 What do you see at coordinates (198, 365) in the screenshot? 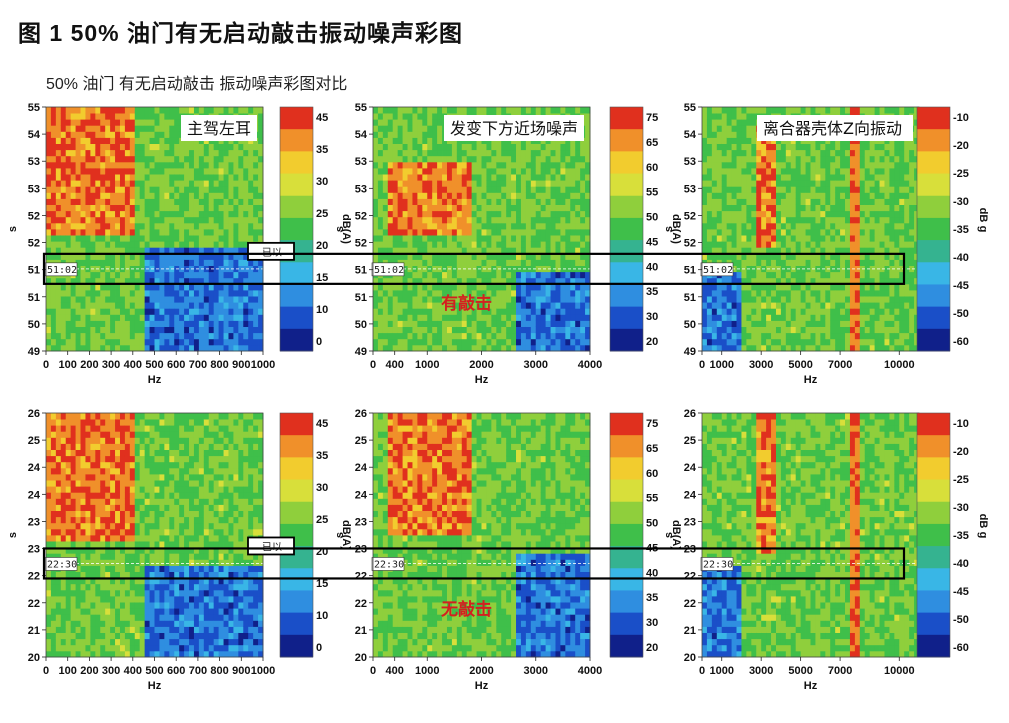
I see `x-tick-label: 700` at bounding box center [198, 365].